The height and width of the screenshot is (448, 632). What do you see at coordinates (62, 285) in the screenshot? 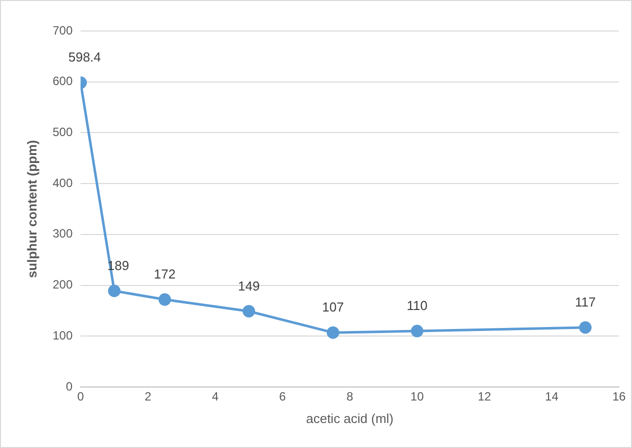
I see `y-tick-label: 200` at bounding box center [62, 285].